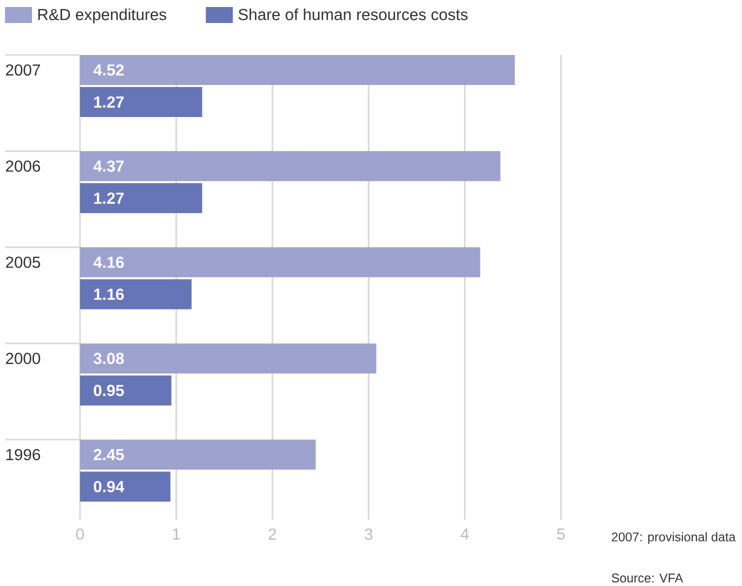  Describe the element at coordinates (108, 262) in the screenshot. I see `data-label: 4.16` at that location.